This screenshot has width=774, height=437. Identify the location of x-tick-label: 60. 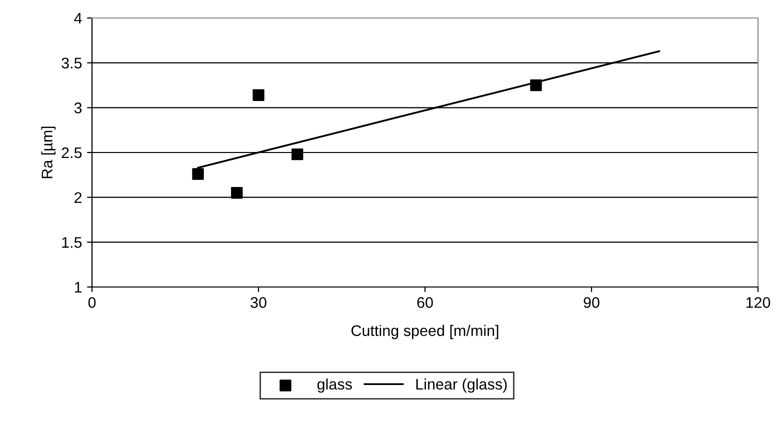
(425, 302).